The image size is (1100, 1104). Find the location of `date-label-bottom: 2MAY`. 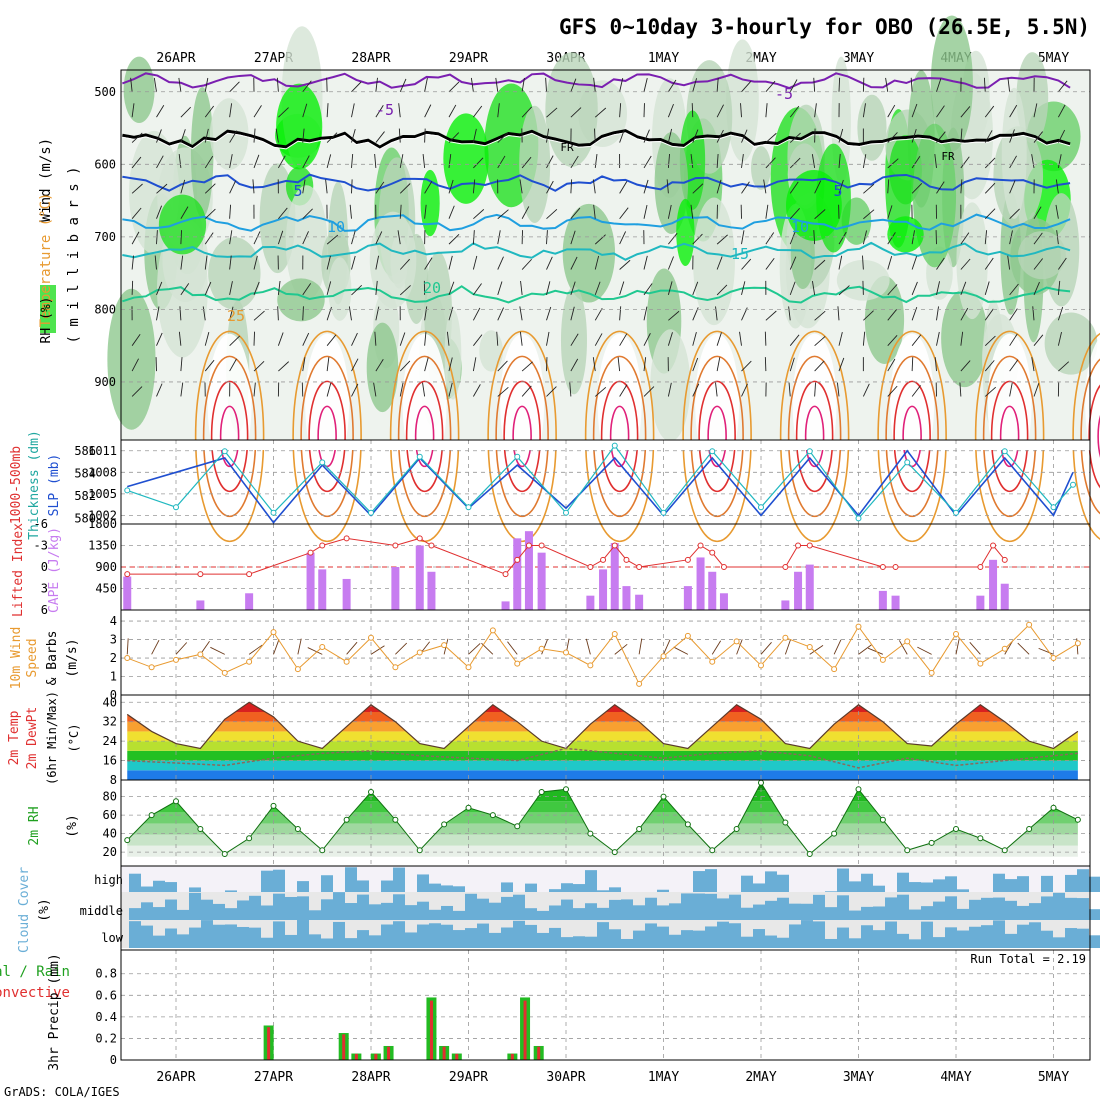

date-label-bottom: 2MAY is located at coordinates (760, 1077).